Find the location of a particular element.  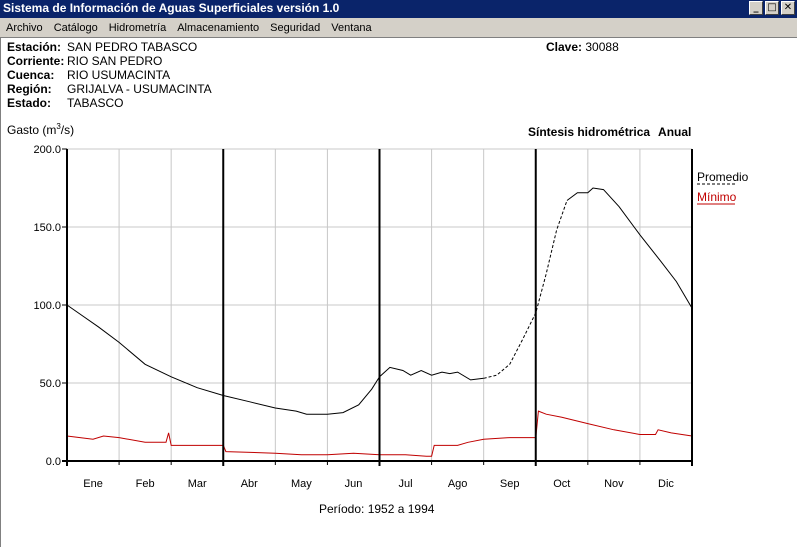

legend-minimo-swatch is located at coordinates (716, 204).